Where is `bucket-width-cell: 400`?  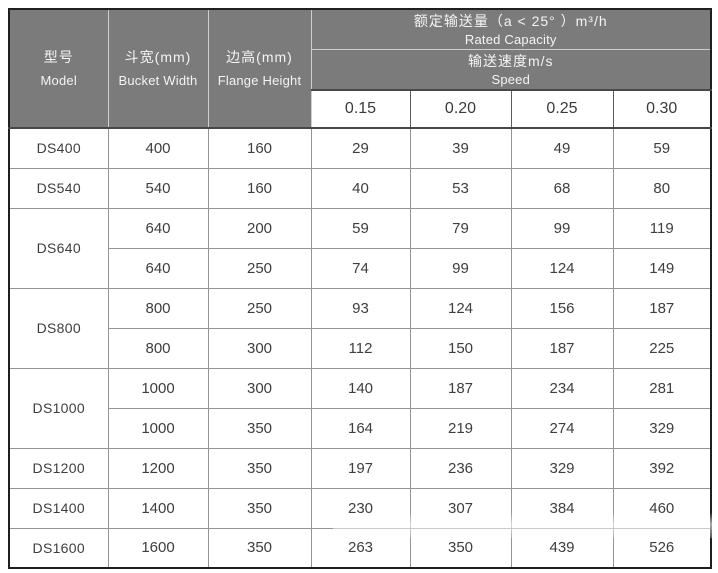
bucket-width-cell: 400 is located at coordinates (158, 148).